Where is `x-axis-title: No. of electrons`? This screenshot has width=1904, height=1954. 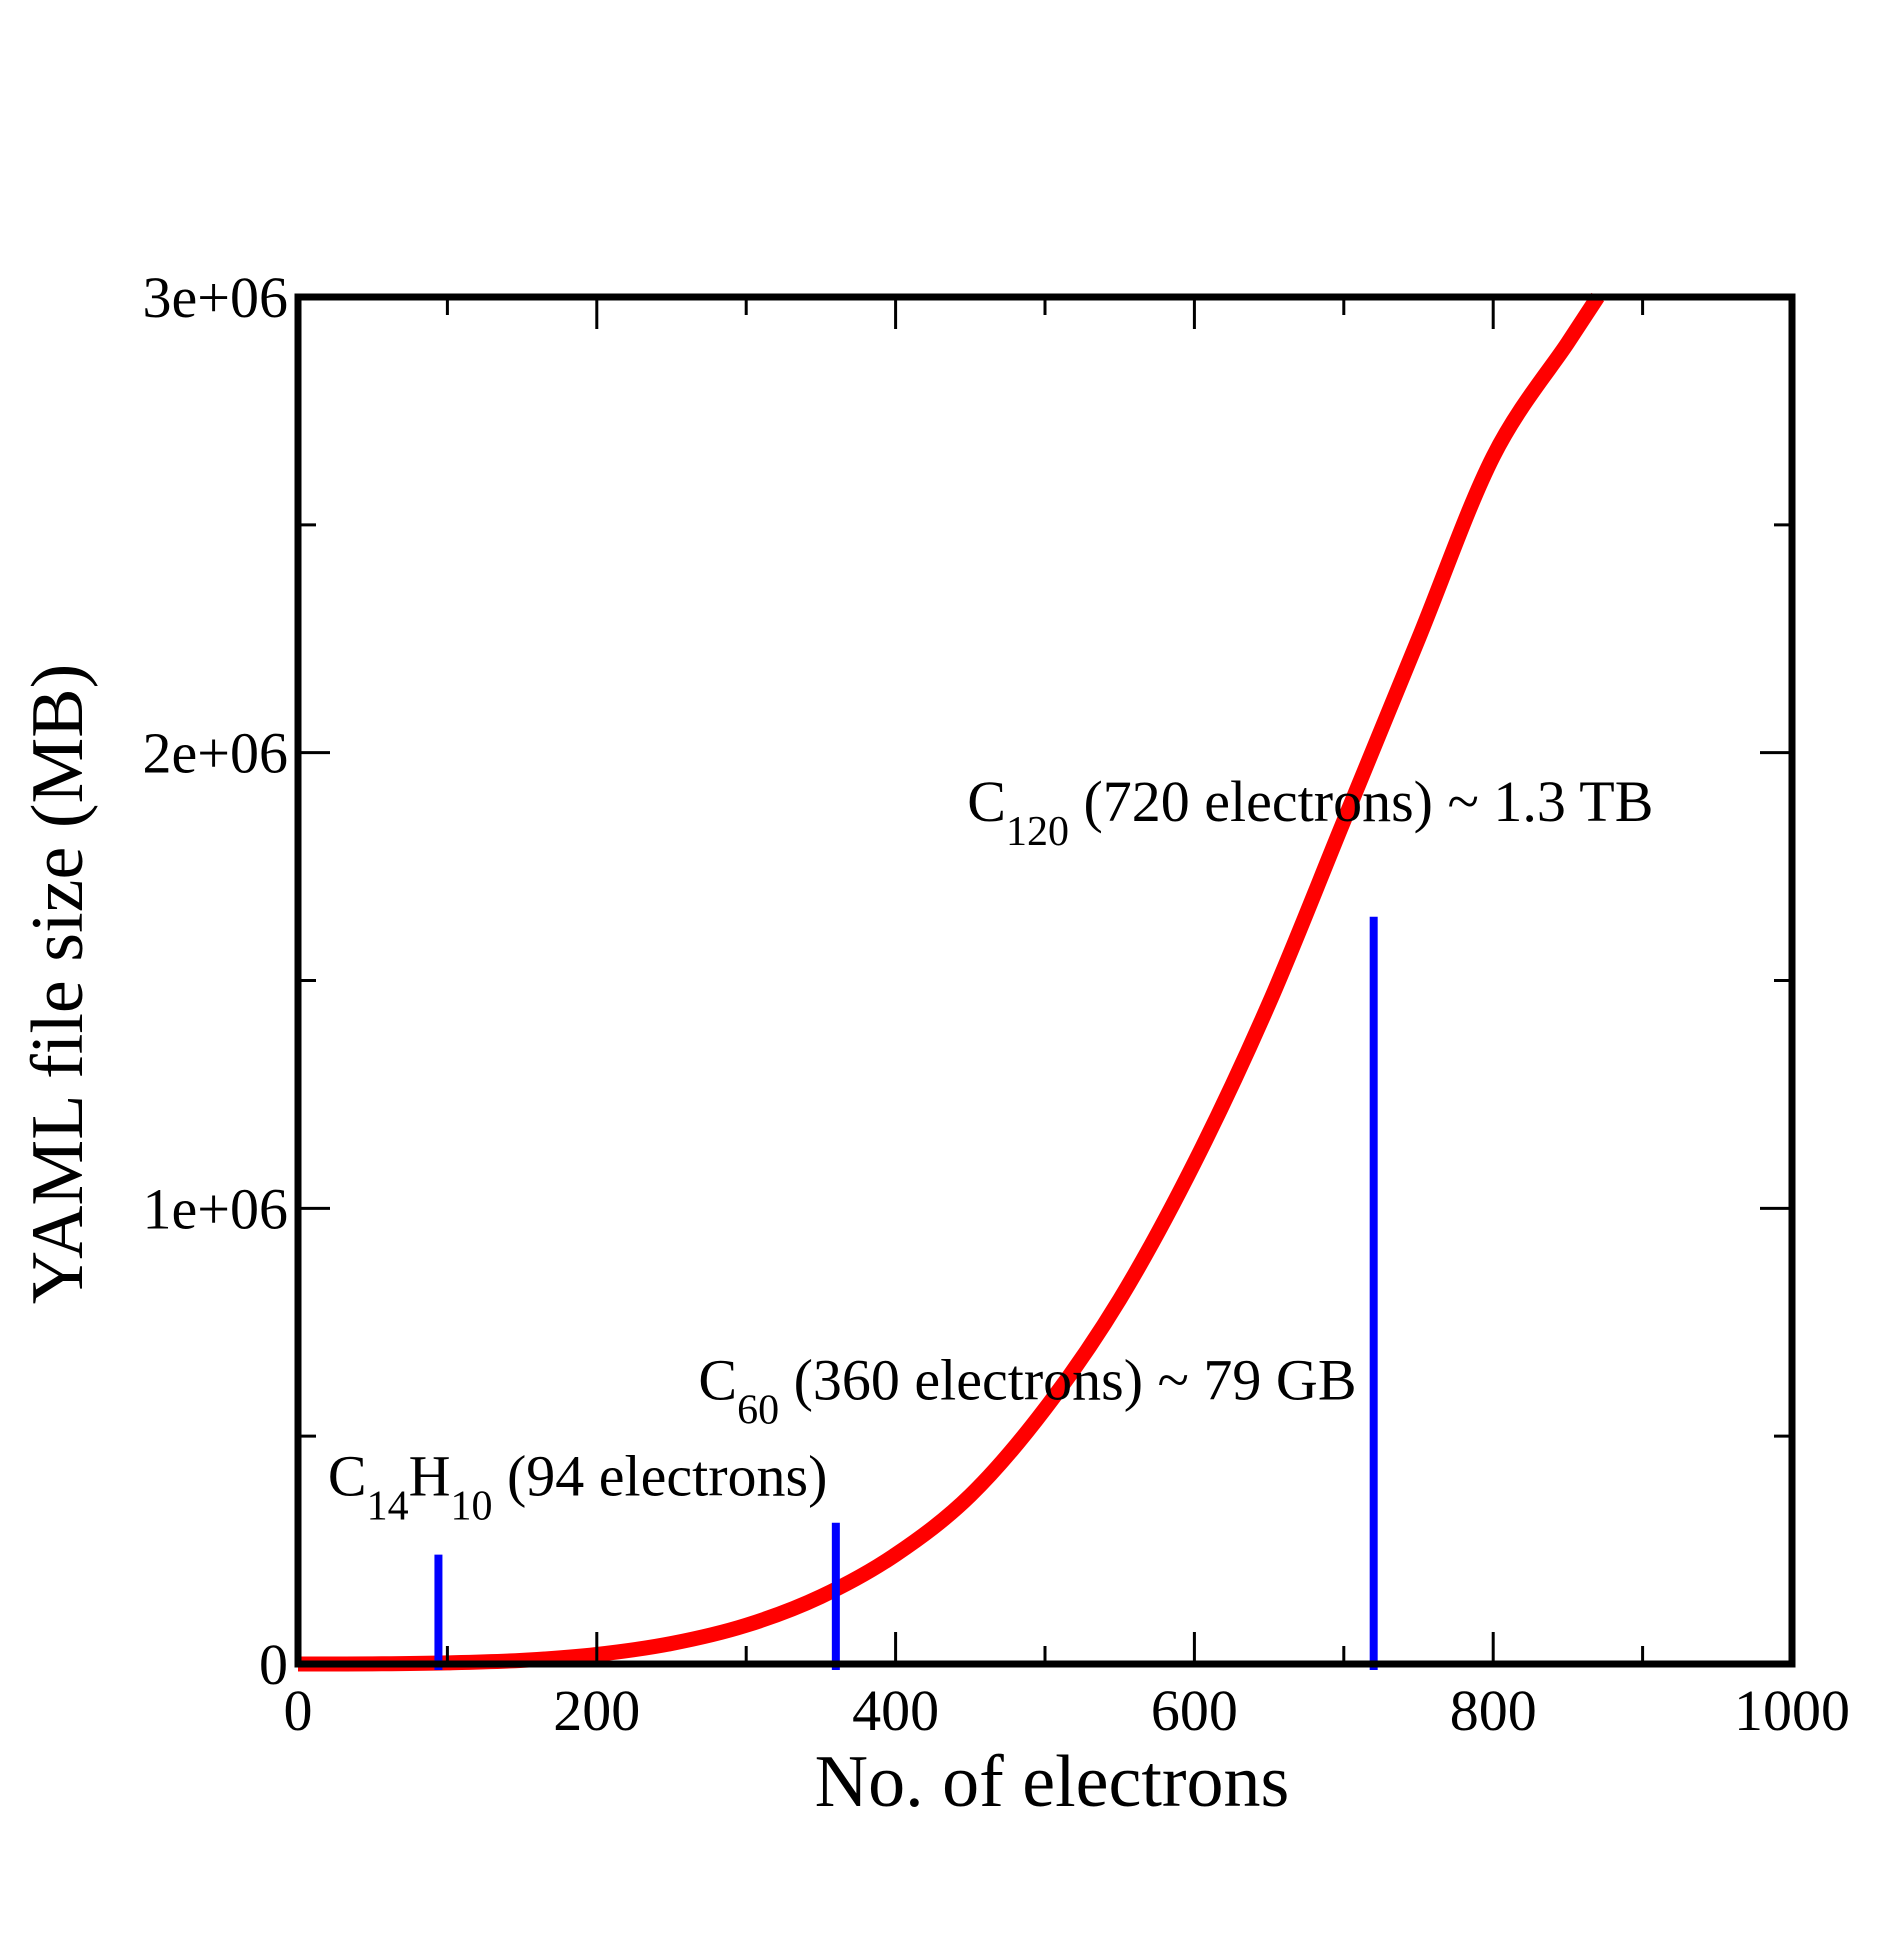 x-axis-title: No. of electrons is located at coordinates (1052, 1782).